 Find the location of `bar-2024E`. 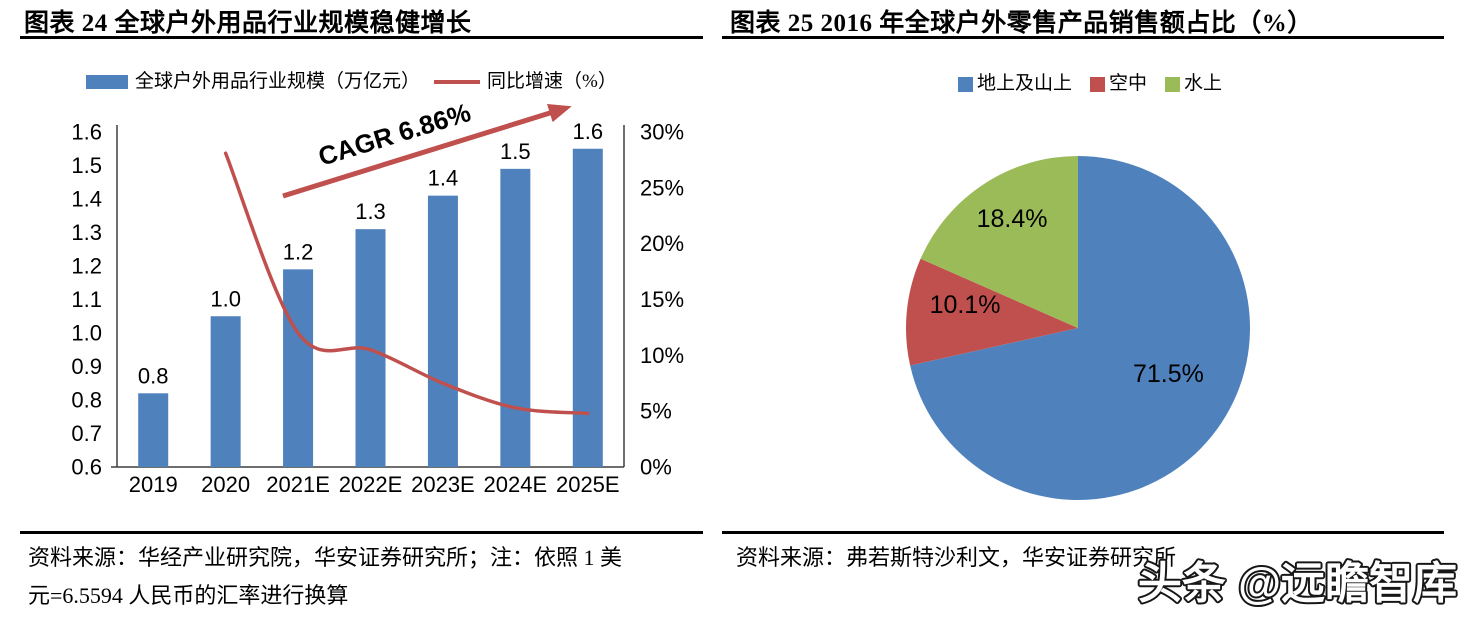

bar-2024E is located at coordinates (515, 317).